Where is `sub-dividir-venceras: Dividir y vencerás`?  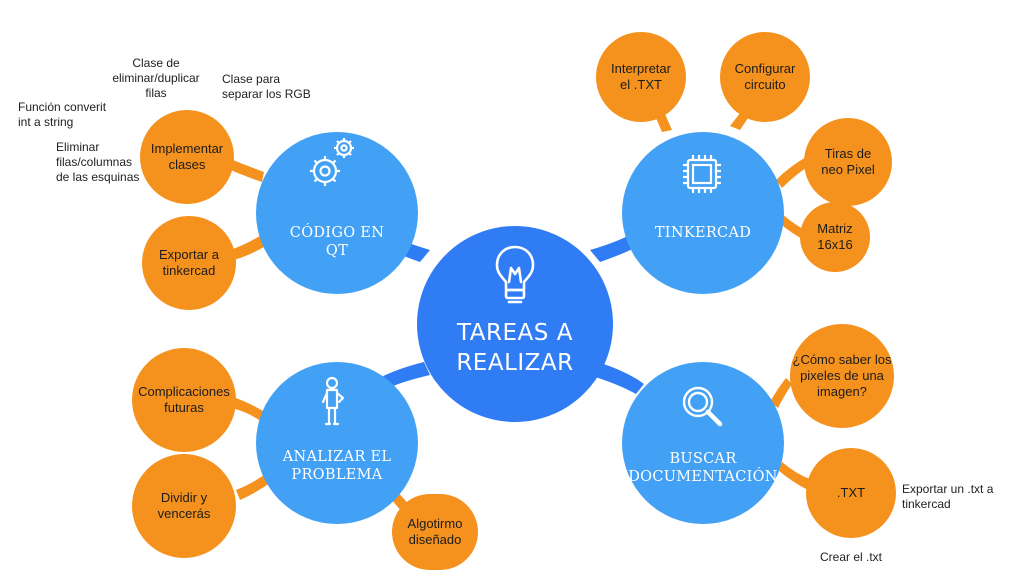 sub-dividir-venceras: Dividir y vencerás is located at coordinates (184, 506).